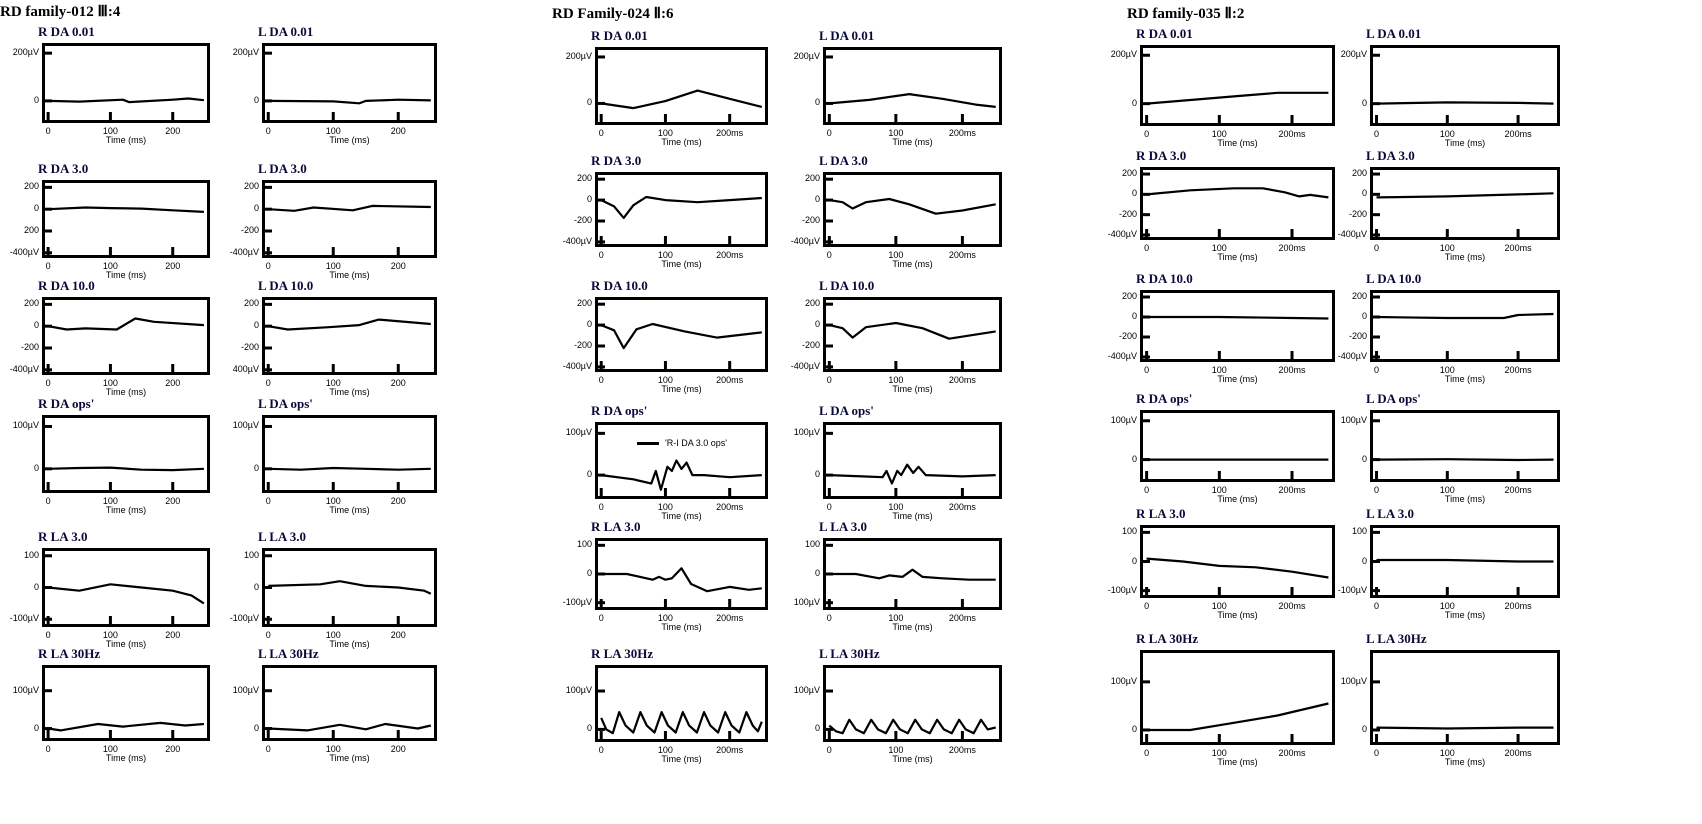  Describe the element at coordinates (110, 220) in the screenshot. I see `erg-panel: R DA 3.0 200 0 200 -400µV 0 100 200 Time (ms)` at that location.